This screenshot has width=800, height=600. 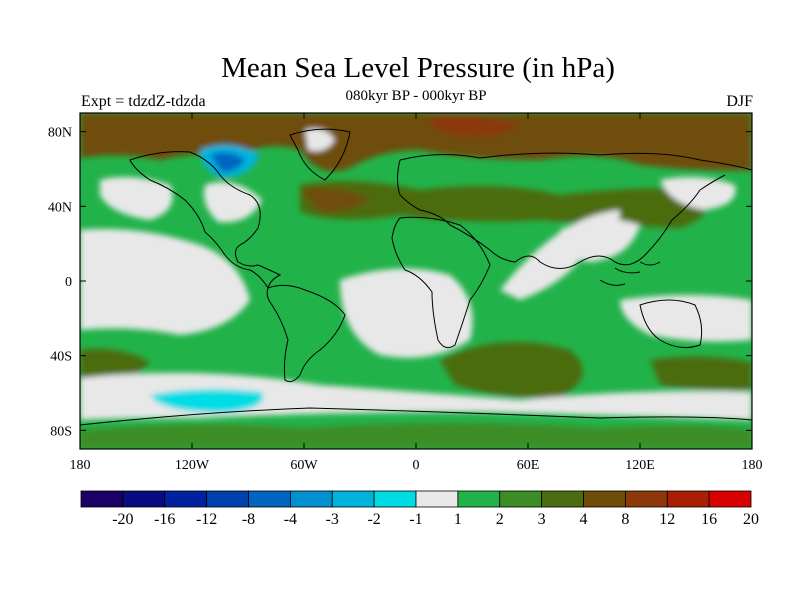 I want to click on colorbar-label: -4, so click(x=290, y=519).